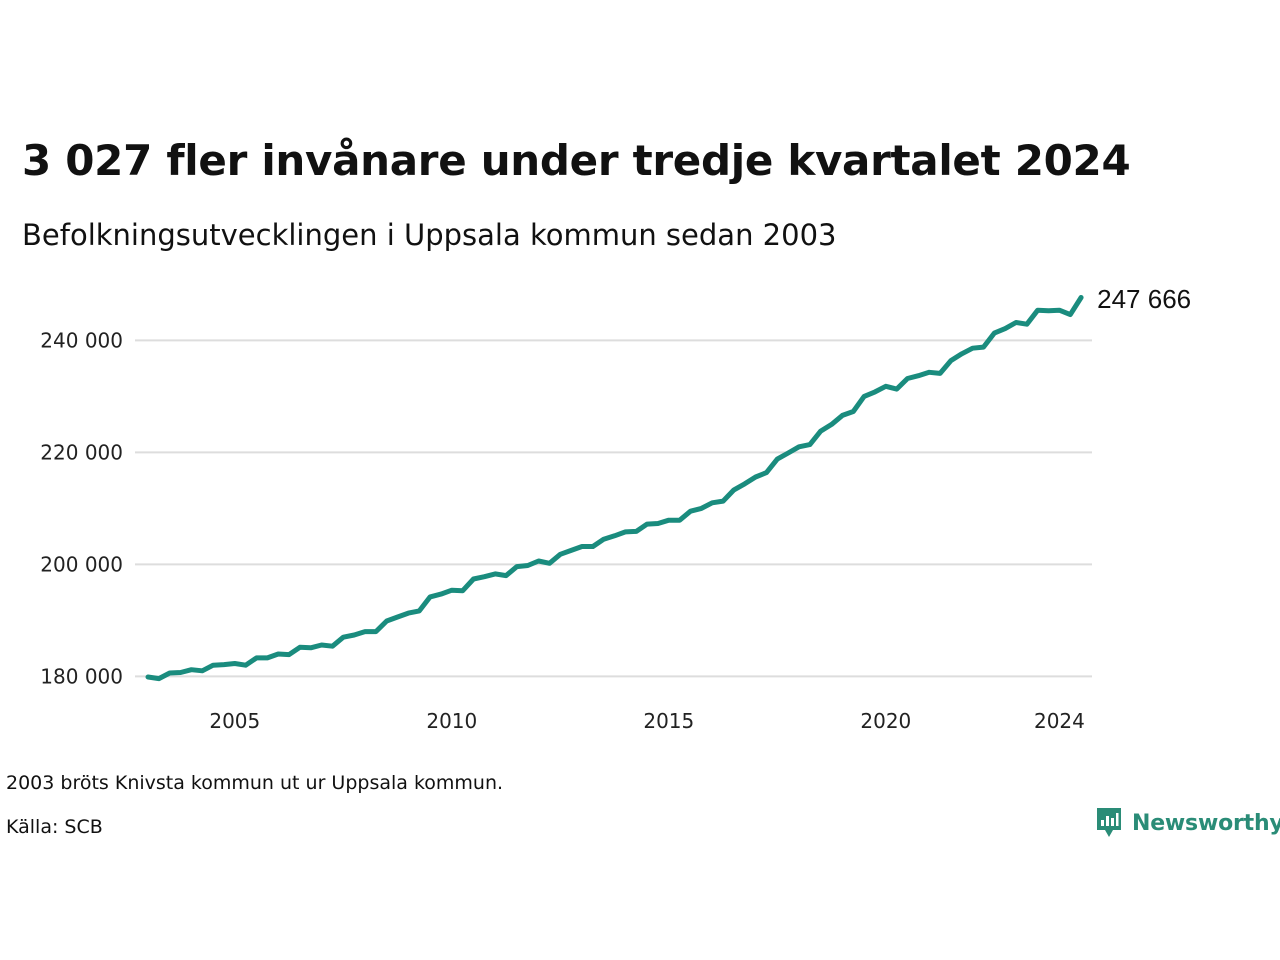 Image resolution: width=1280 pixels, height=960 pixels. What do you see at coordinates (54, 827) in the screenshot?
I see `source-label: Källa: SCB` at bounding box center [54, 827].